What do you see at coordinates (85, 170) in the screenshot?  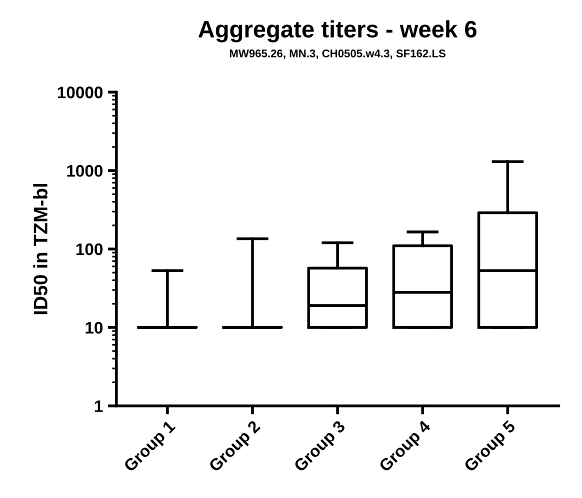 I see `y-tick-label: 1000` at bounding box center [85, 170].